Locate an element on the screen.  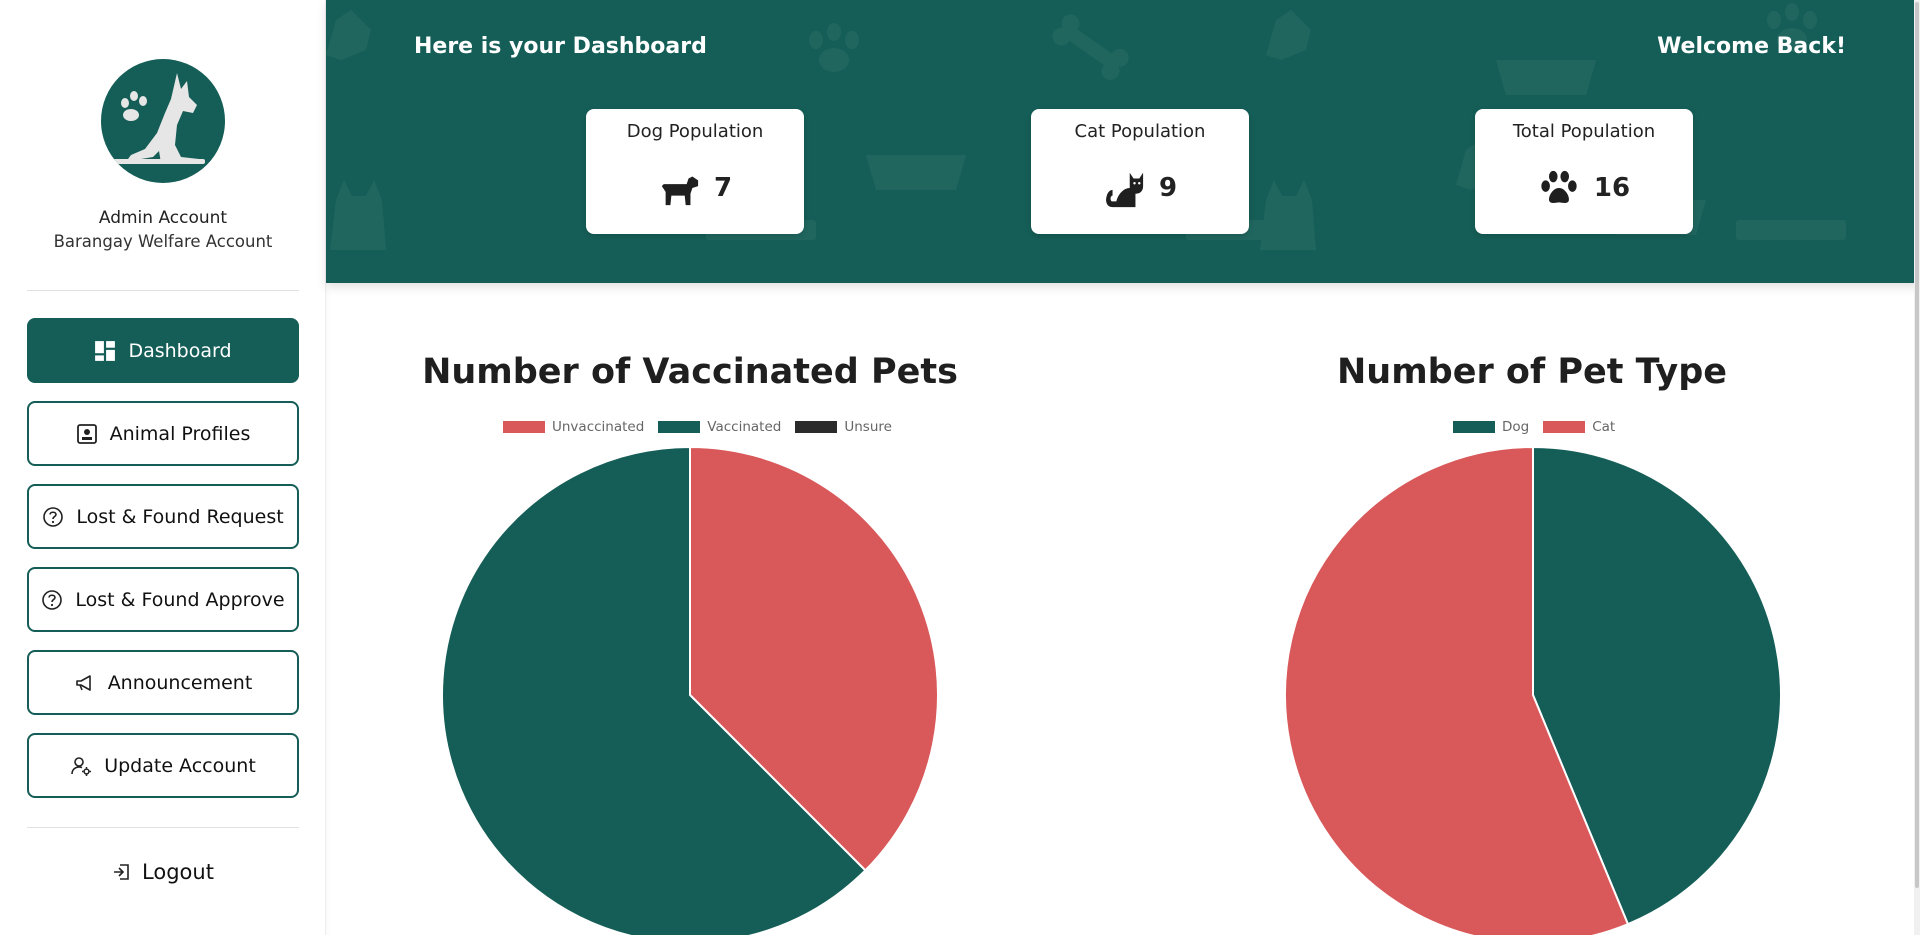
logout-label: Logout is located at coordinates (178, 872).